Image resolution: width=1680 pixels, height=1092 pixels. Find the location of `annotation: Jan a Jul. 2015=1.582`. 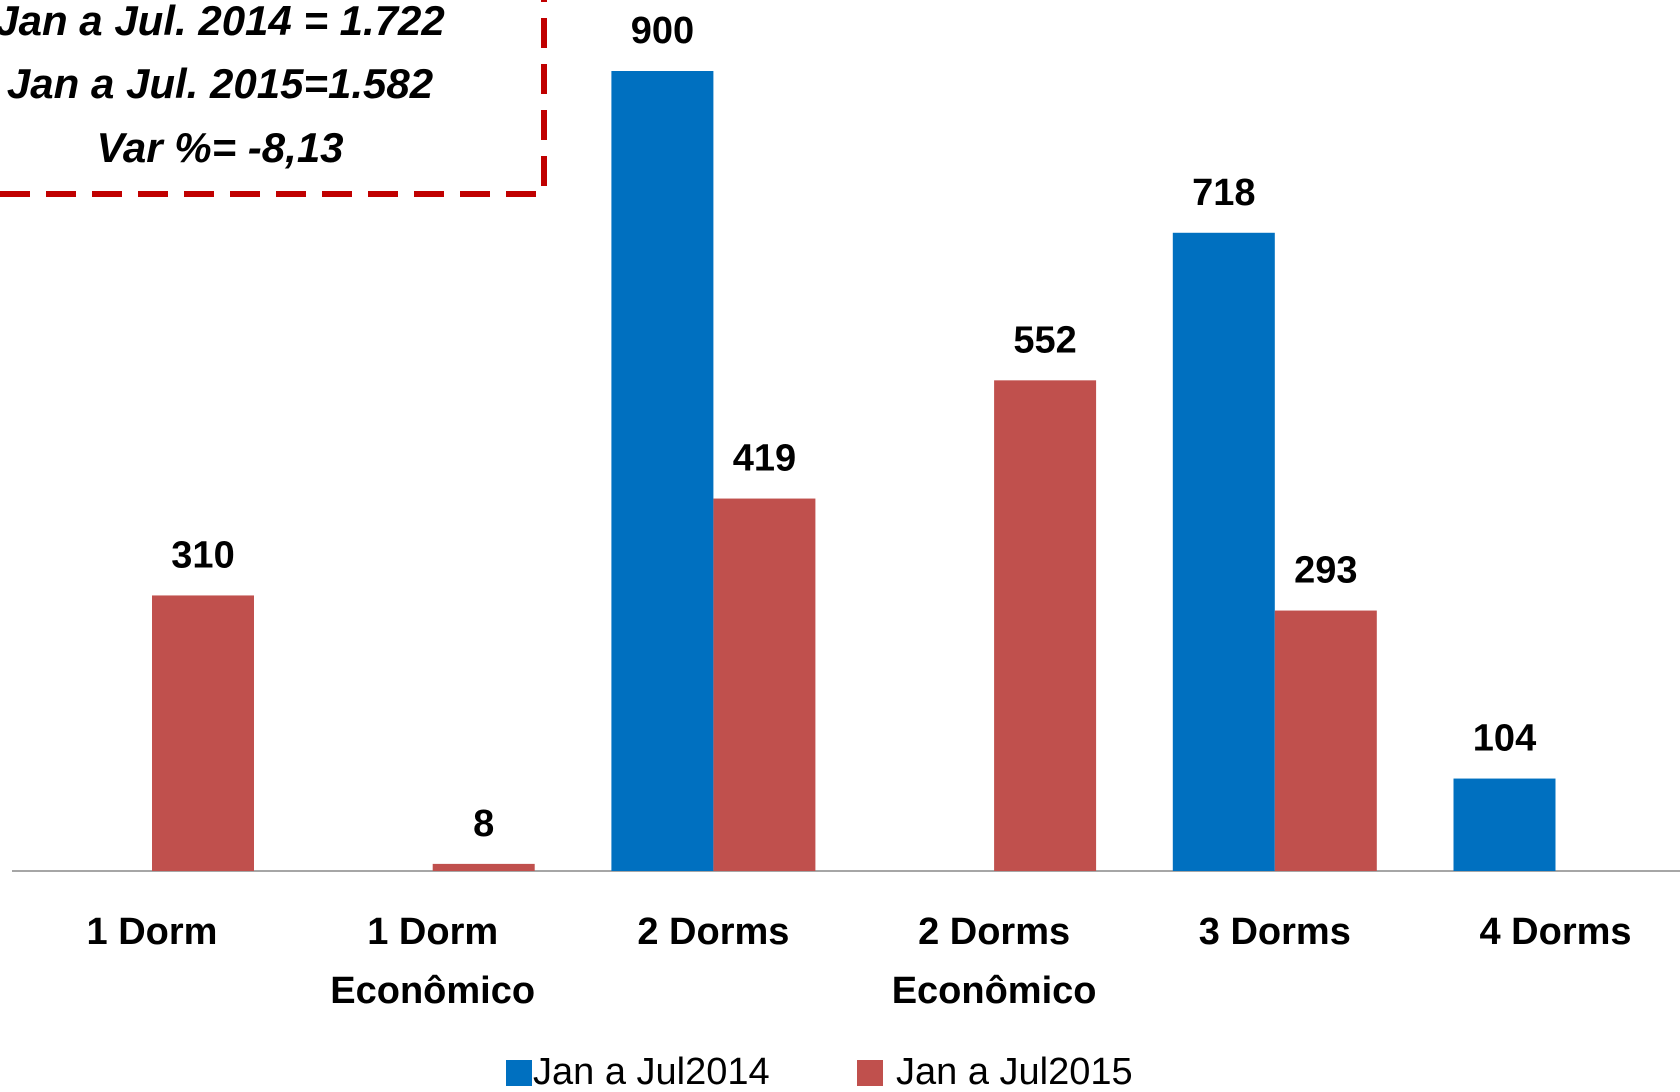

annotation: Jan a Jul. 2015=1.582 is located at coordinates (220, 83).